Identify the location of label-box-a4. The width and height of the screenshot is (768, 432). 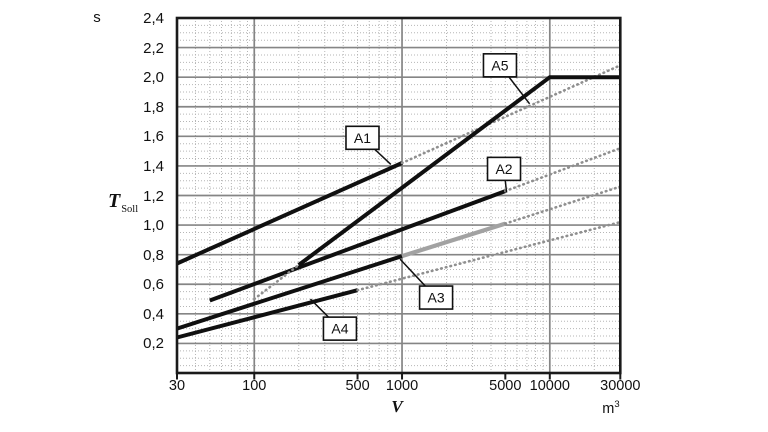
(340, 328).